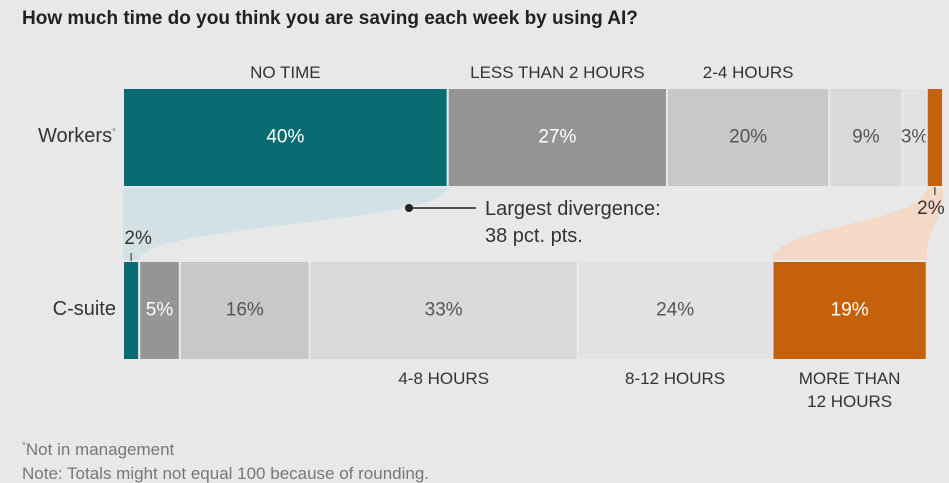  Describe the element at coordinates (557, 72) in the screenshot. I see `series-label: LESS THAN 2 HOURS` at that location.